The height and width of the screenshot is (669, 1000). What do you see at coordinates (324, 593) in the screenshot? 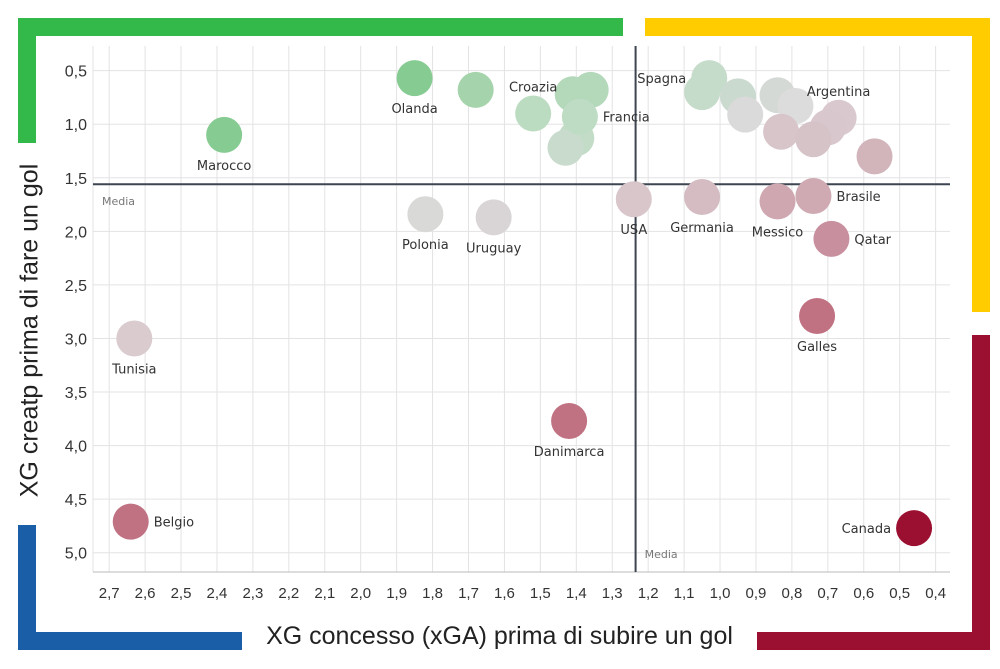
I see `x-tick-label: 2,1` at bounding box center [324, 593].